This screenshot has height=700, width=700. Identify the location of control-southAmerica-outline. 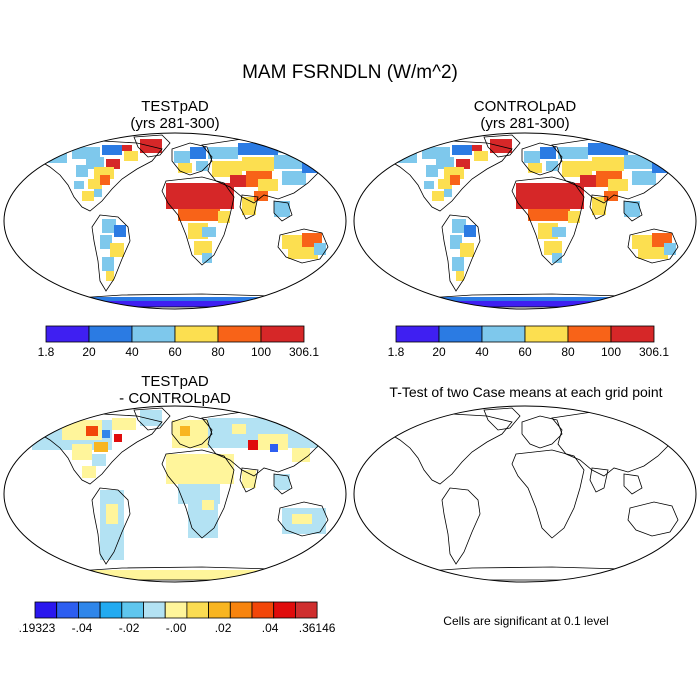
(461, 253).